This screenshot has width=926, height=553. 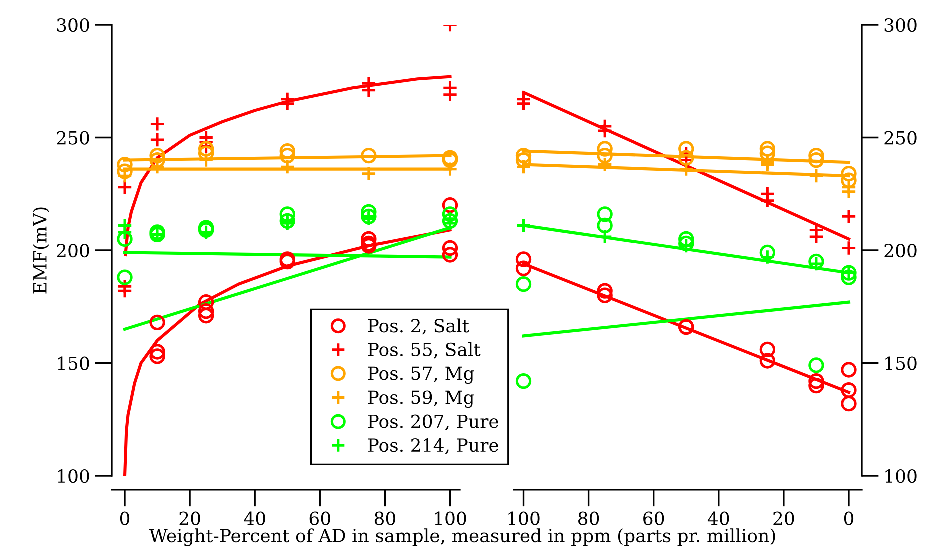 I want to click on legend-label: Pos. 207, Pure, so click(x=433, y=422).